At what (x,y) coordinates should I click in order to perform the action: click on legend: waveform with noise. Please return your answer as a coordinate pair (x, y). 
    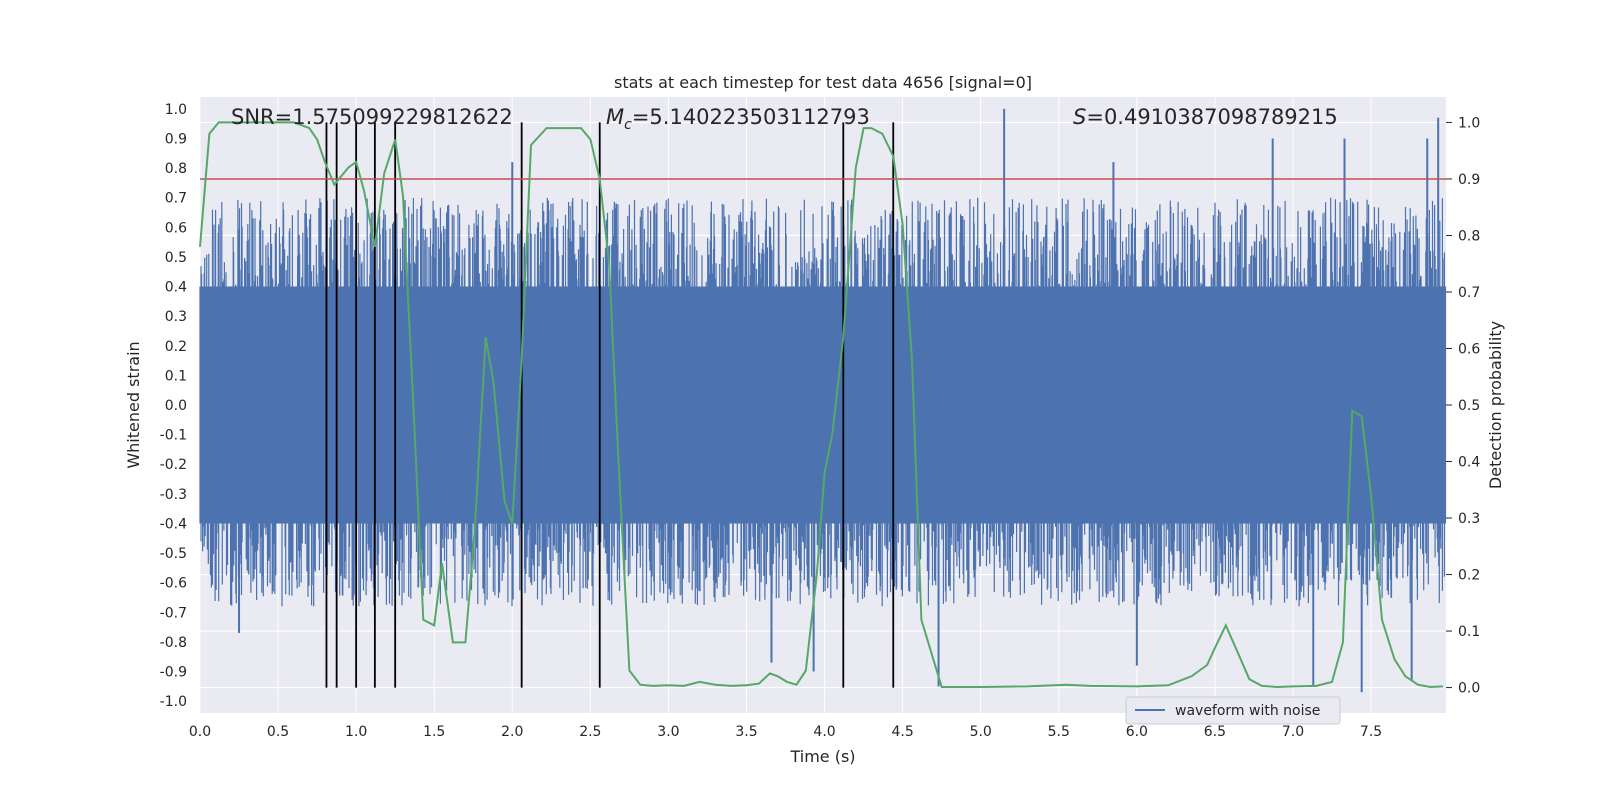
    Looking at the image, I should click on (1233, 710).